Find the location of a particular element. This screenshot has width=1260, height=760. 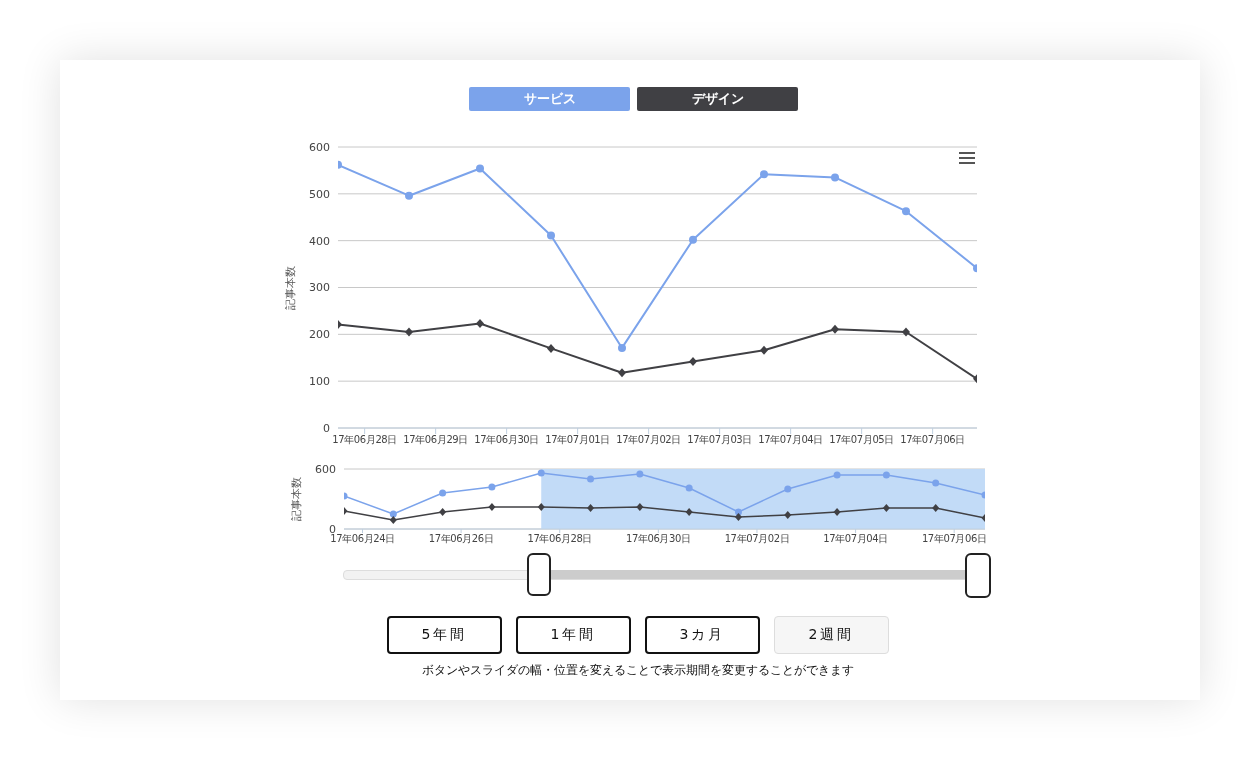

text: 1年間 is located at coordinates (573, 635).